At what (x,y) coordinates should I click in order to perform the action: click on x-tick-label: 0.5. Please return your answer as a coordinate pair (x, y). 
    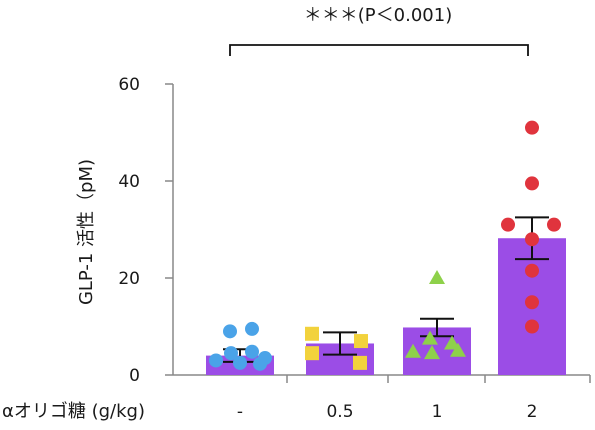
    Looking at the image, I should click on (339, 412).